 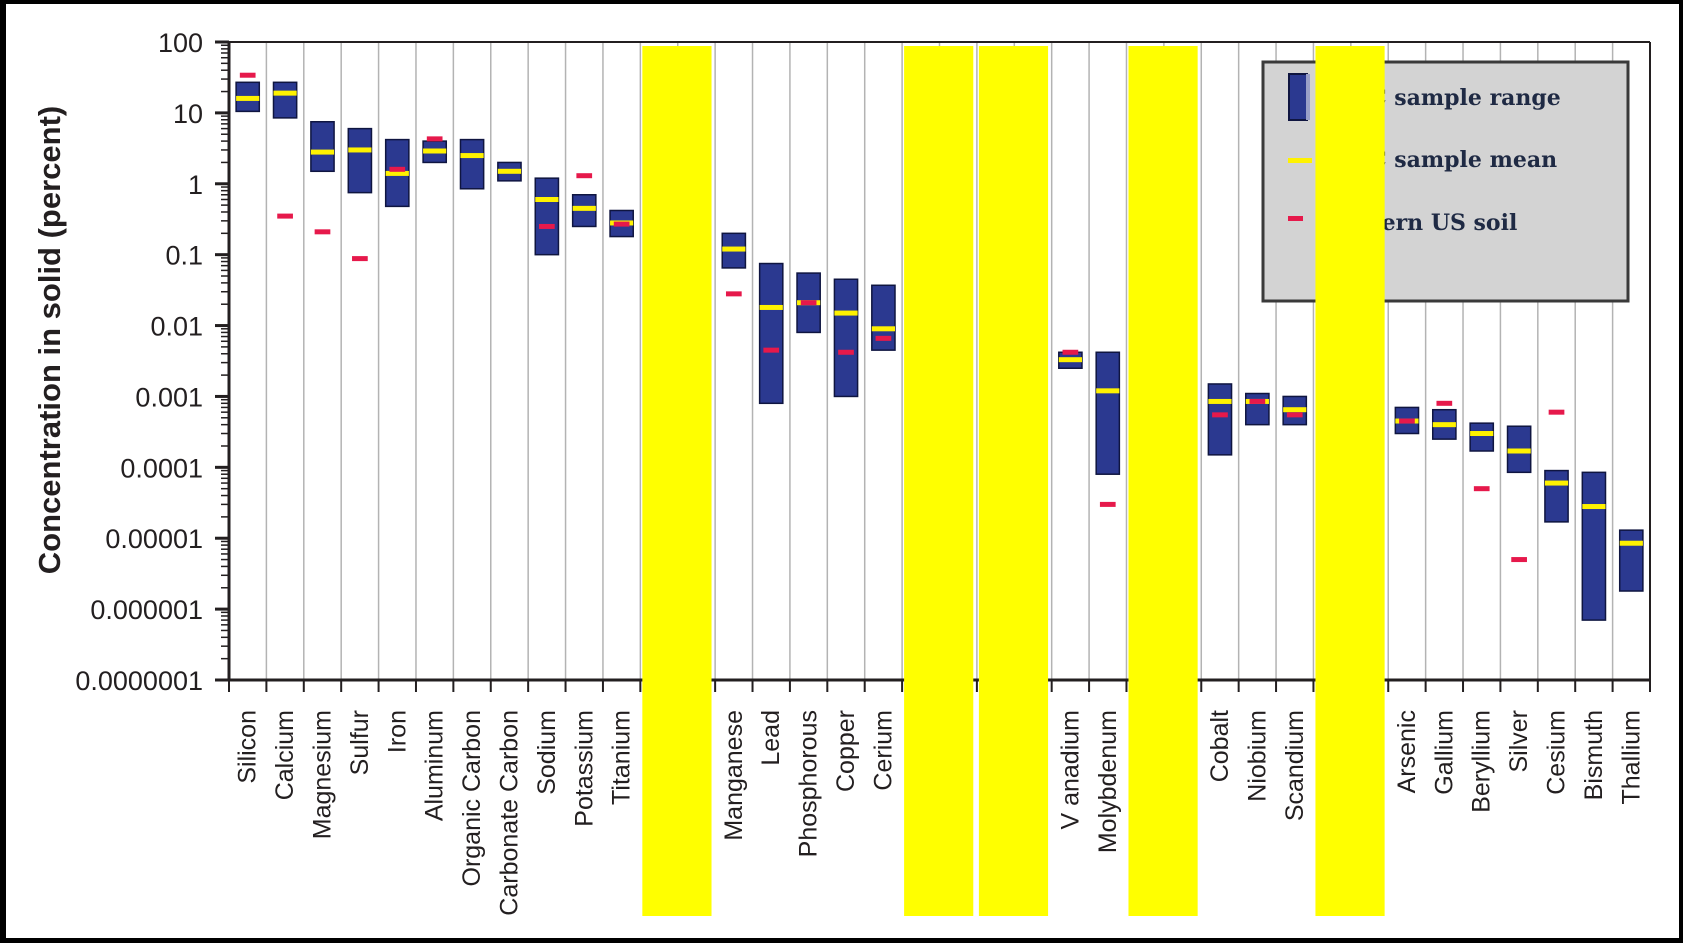 What do you see at coordinates (188, 114) in the screenshot?
I see `y-tick-label: 10` at bounding box center [188, 114].